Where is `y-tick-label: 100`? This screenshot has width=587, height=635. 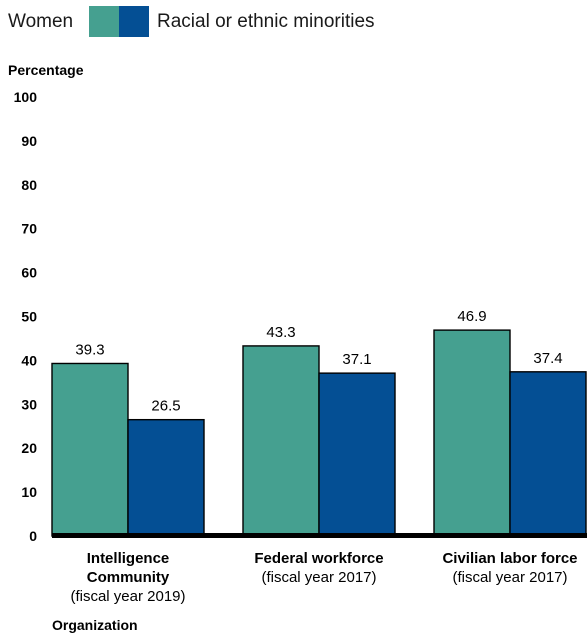 y-tick-label: 100 is located at coordinates (26, 97).